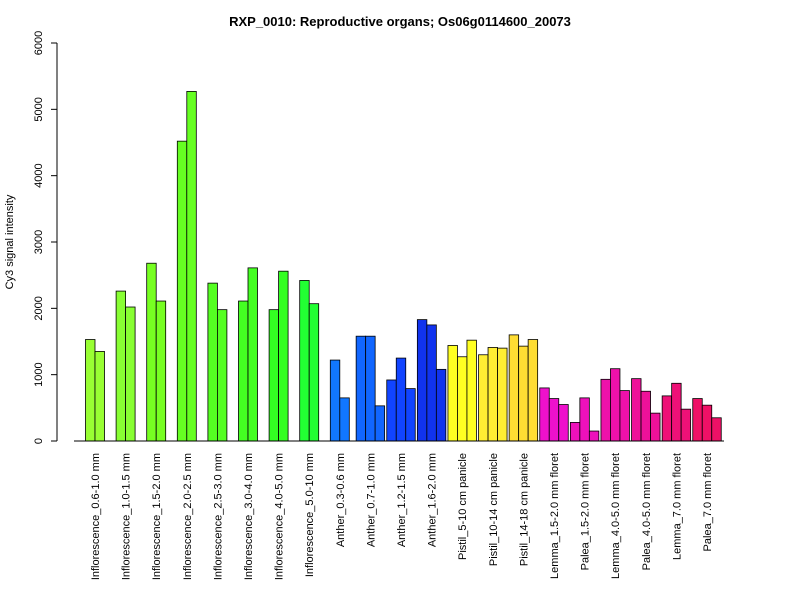  Describe the element at coordinates (39, 308) in the screenshot. I see `y-tick-label: 2000` at that location.